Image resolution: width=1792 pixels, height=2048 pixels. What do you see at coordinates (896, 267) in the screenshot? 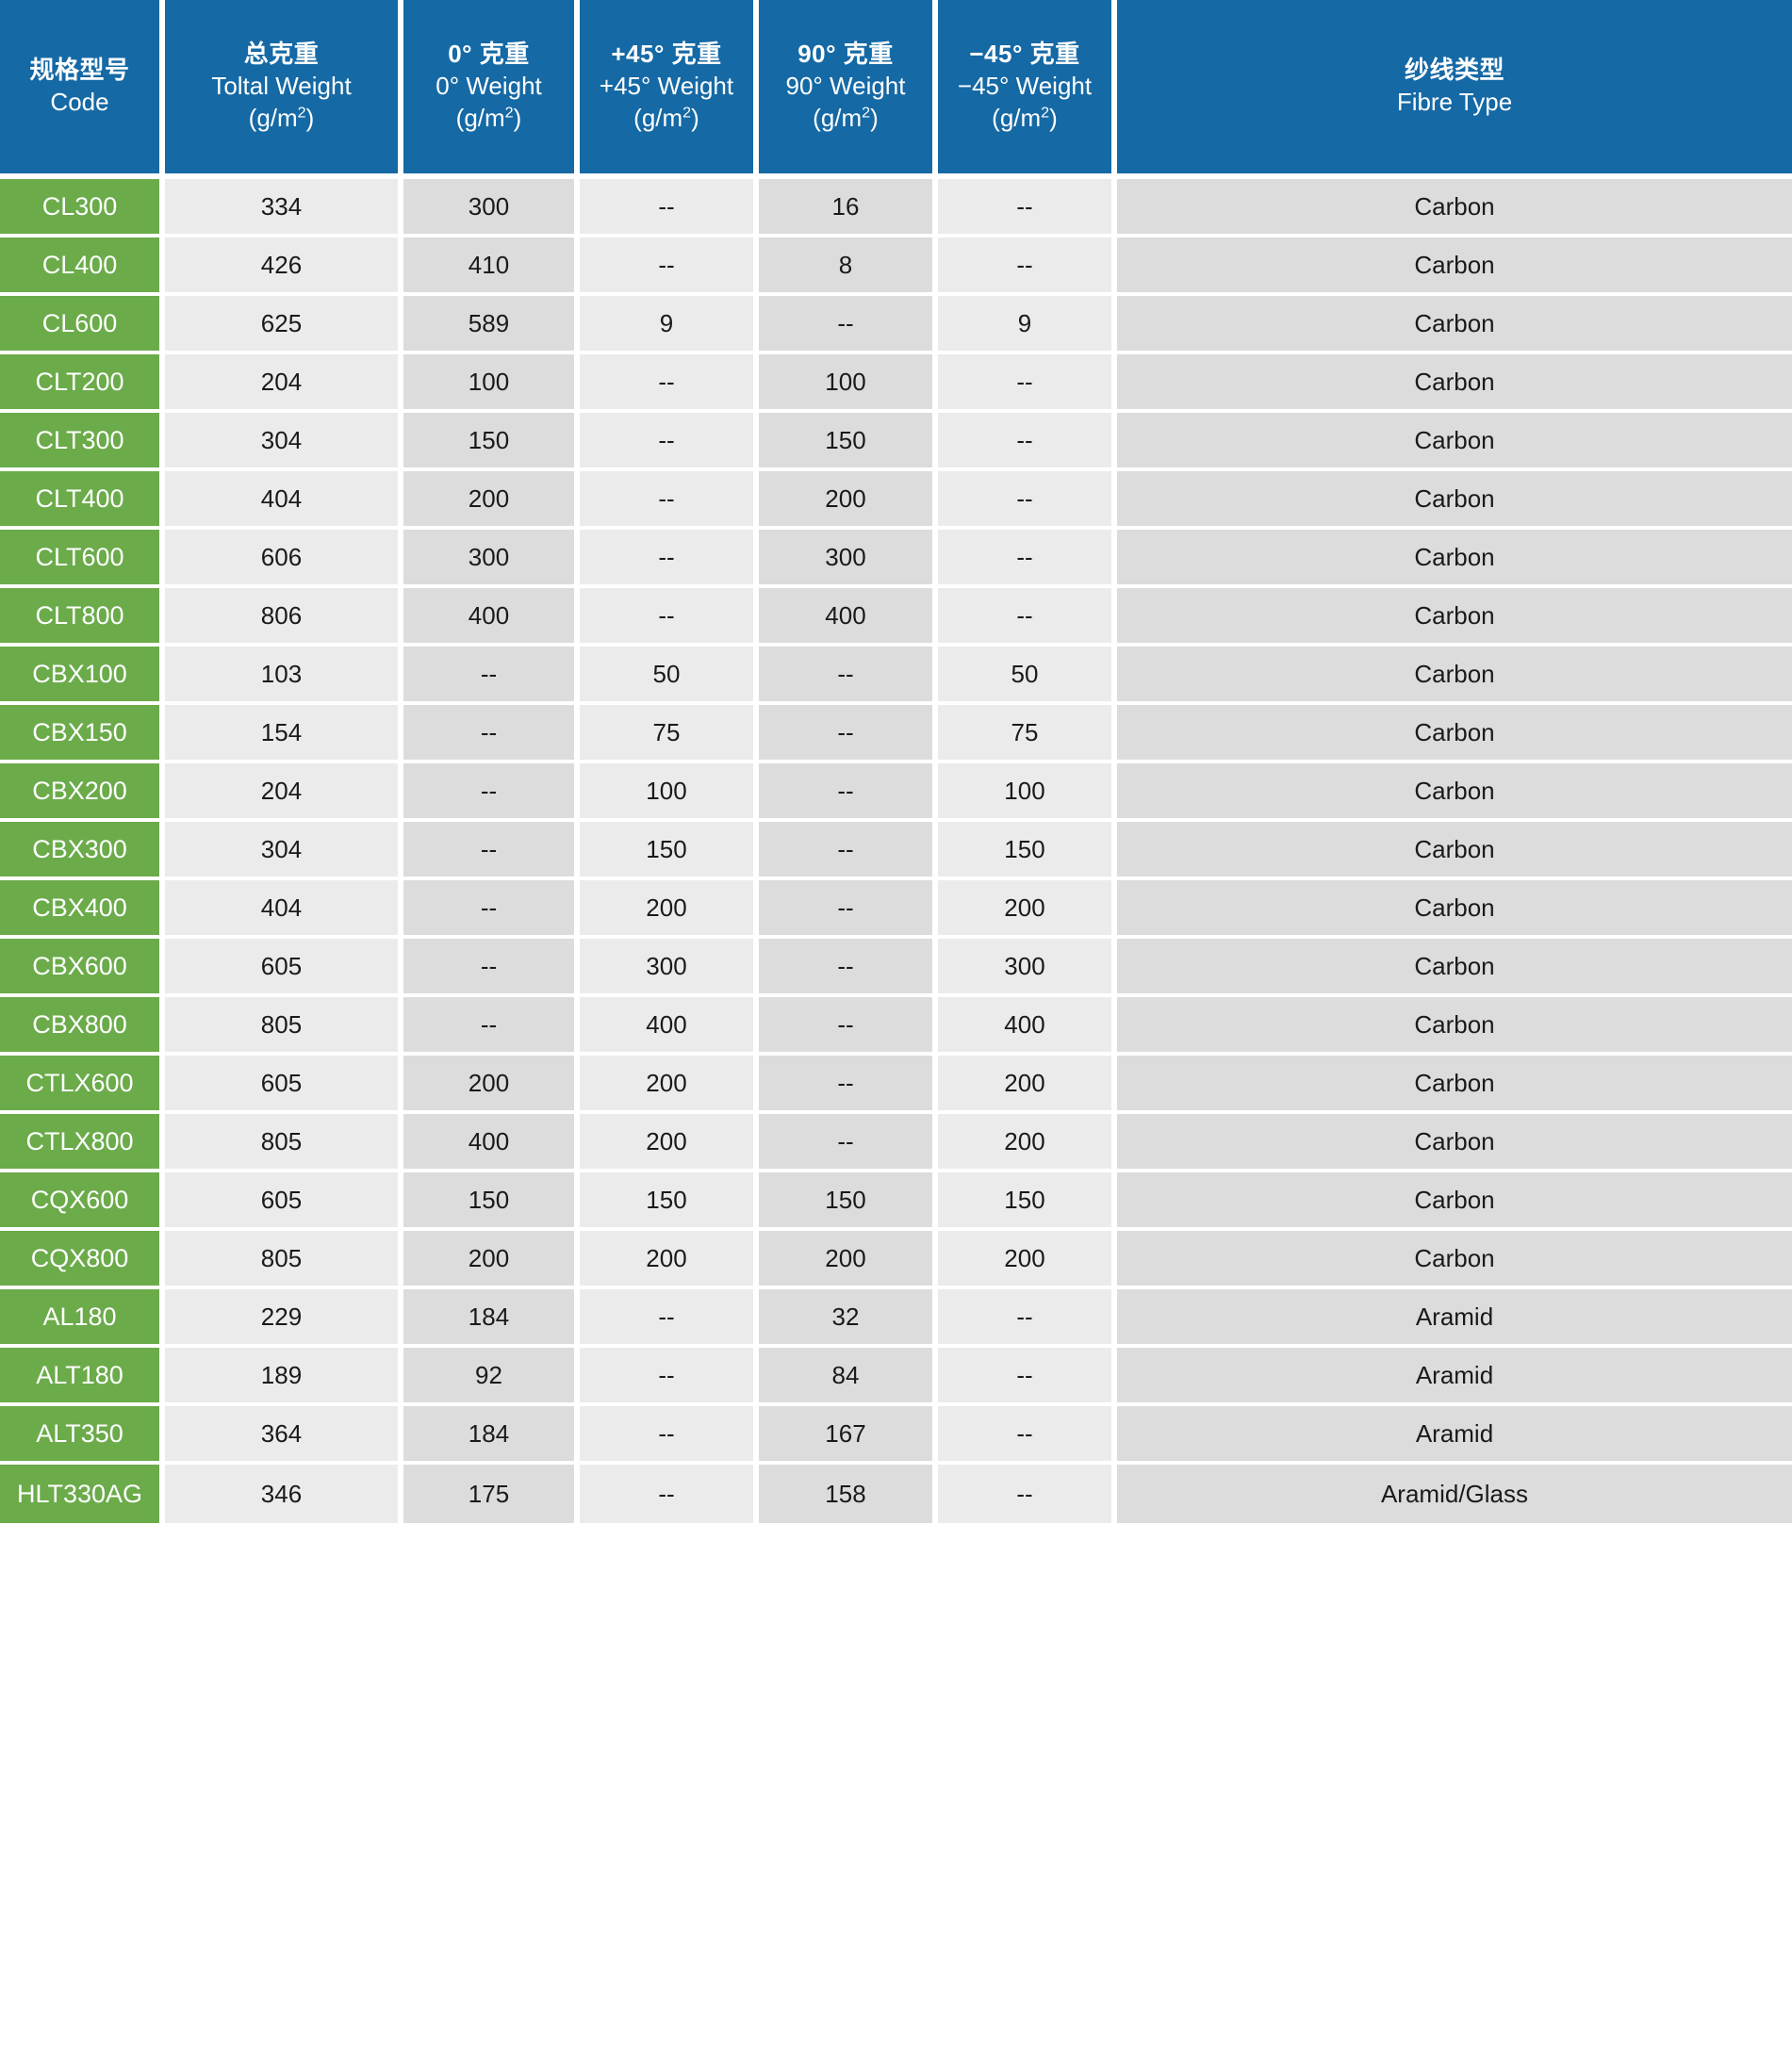
I see `table-row: CL400 426 410 -- 8 -- Carbon` at bounding box center [896, 267].